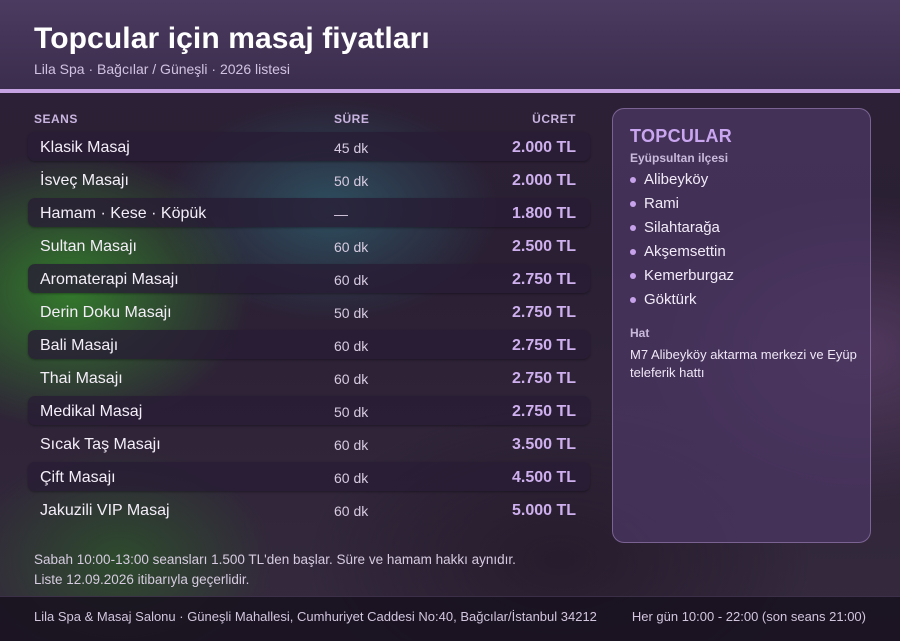 This screenshot has height=641, width=900. What do you see at coordinates (543, 213) in the screenshot?
I see `row-price: 1.800 TL` at bounding box center [543, 213].